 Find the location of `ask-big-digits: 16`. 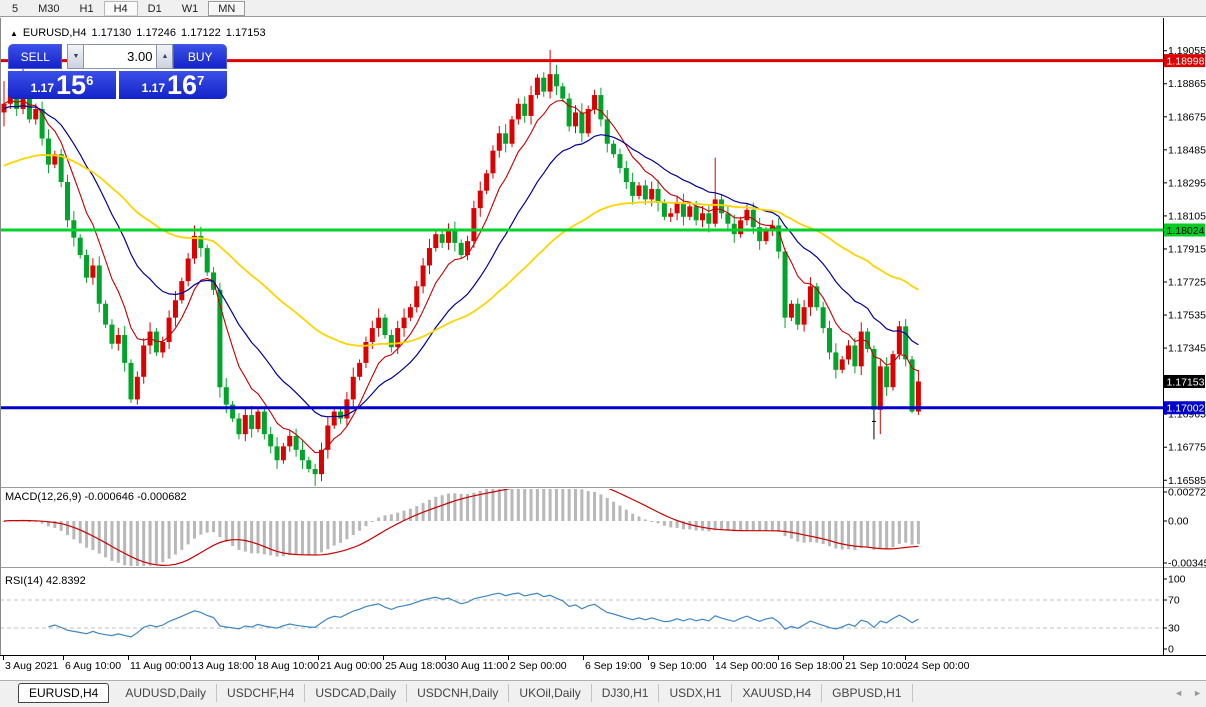

ask-big-digits: 16 is located at coordinates (182, 85).